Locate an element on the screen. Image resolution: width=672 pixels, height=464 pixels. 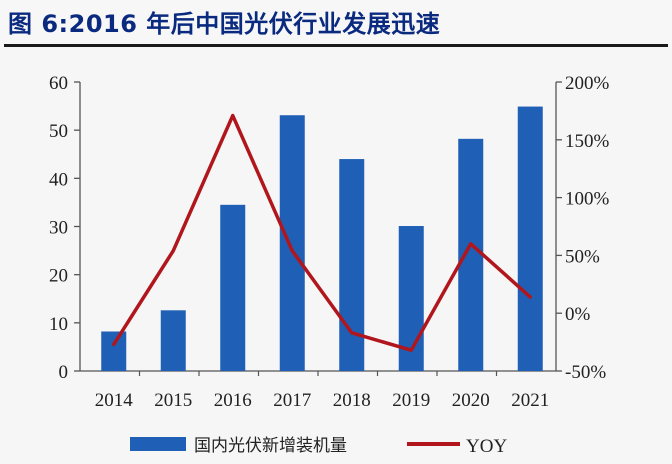
title-divider is located at coordinates (336, 45).